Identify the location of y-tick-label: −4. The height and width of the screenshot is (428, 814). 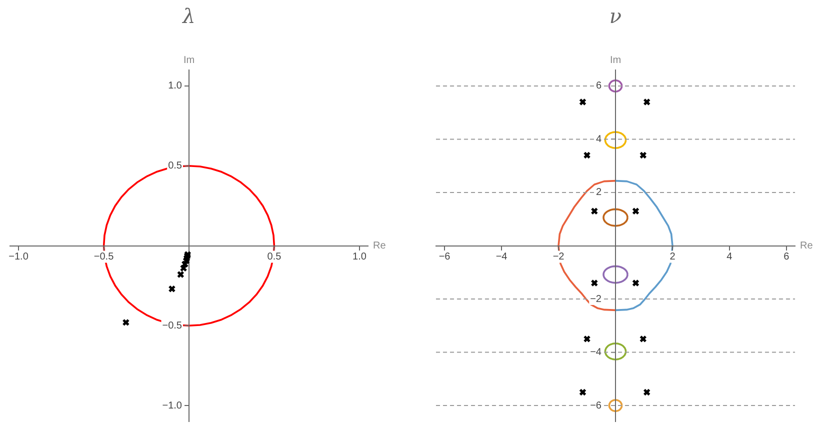
(596, 352).